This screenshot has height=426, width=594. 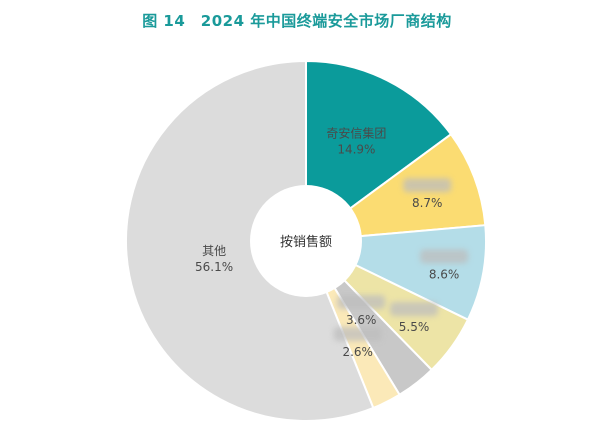 I want to click on slice-name-label: 其他, so click(x=214, y=251).